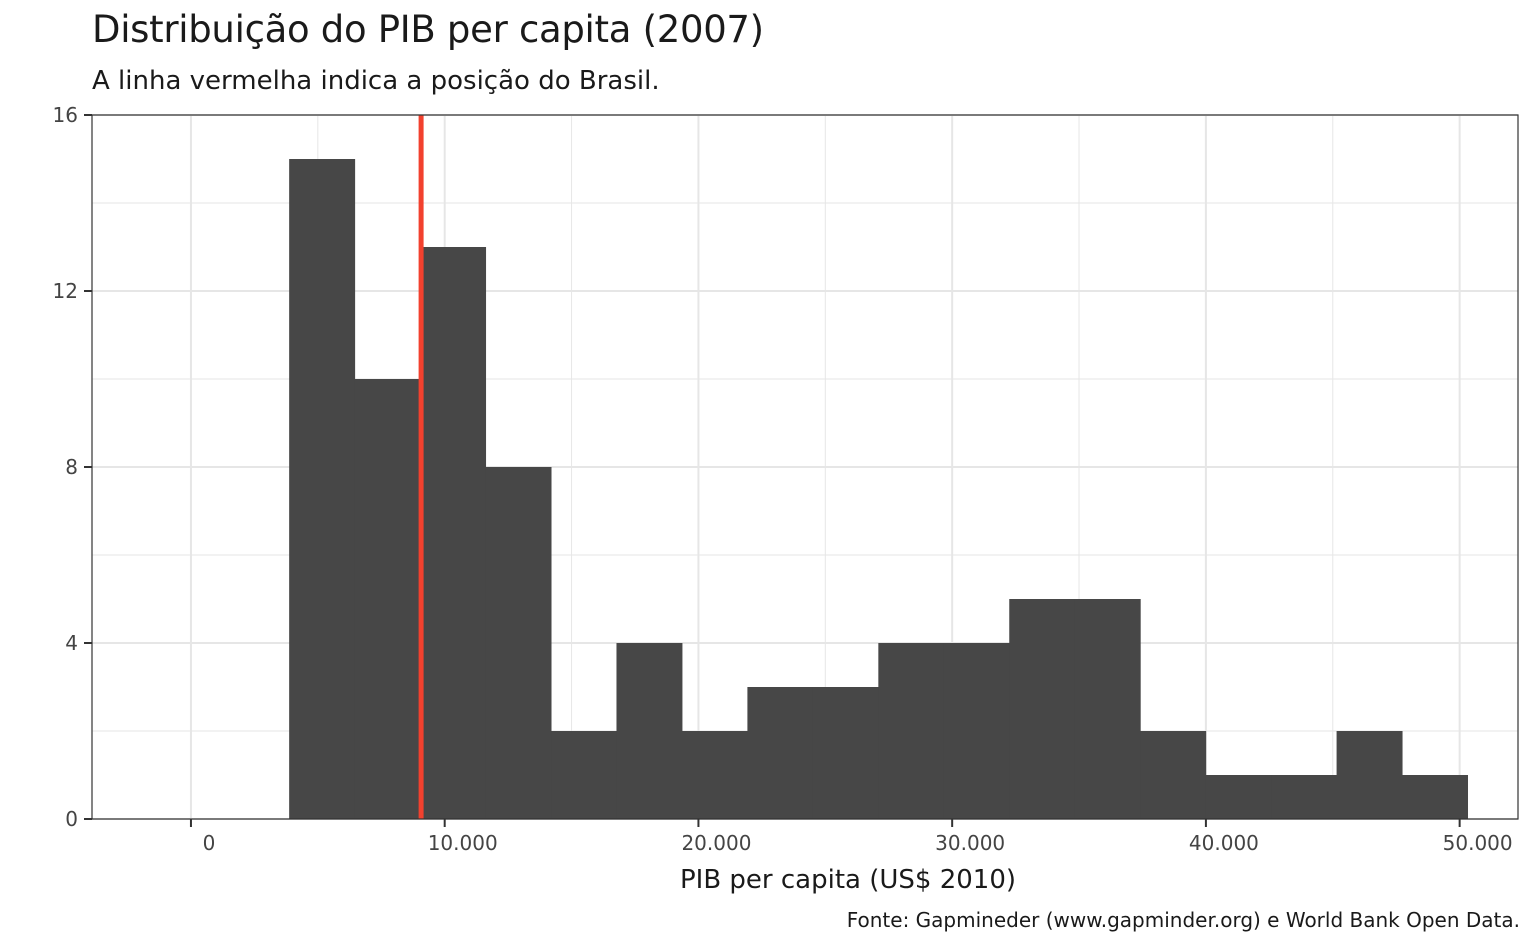 The width and height of the screenshot is (1536, 949). Describe the element at coordinates (65, 115) in the screenshot. I see `y-tick-label: 16` at that location.